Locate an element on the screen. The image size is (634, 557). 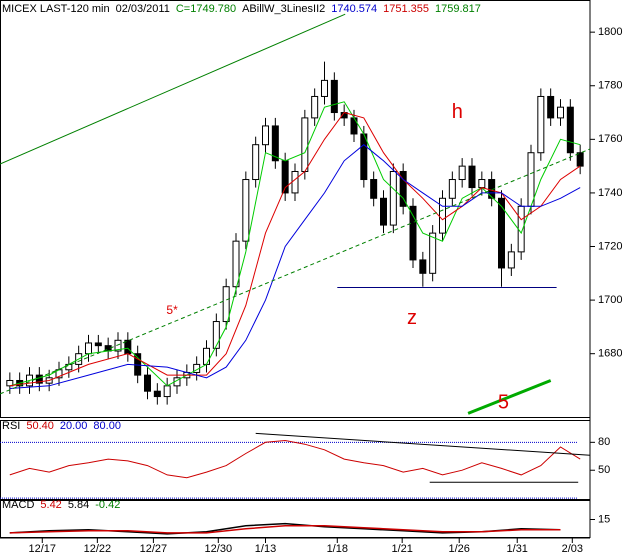
header-text: MACD is located at coordinates (18, 505).